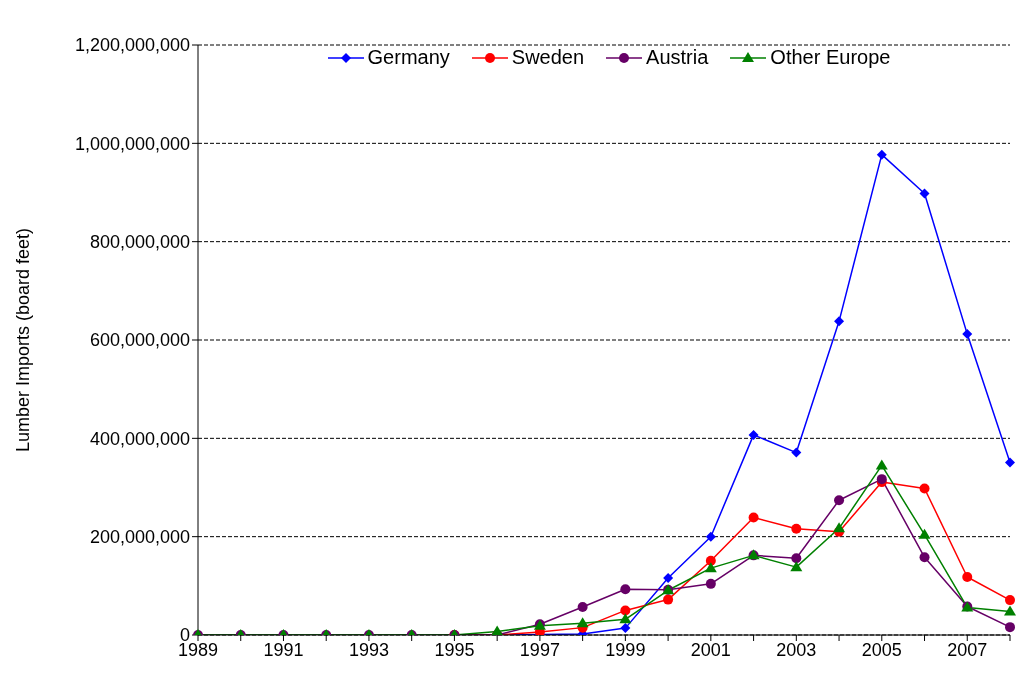 This screenshot has width=1028, height=685. What do you see at coordinates (139, 438) in the screenshot?
I see `y-tick-label: 400,000,000` at bounding box center [139, 438].